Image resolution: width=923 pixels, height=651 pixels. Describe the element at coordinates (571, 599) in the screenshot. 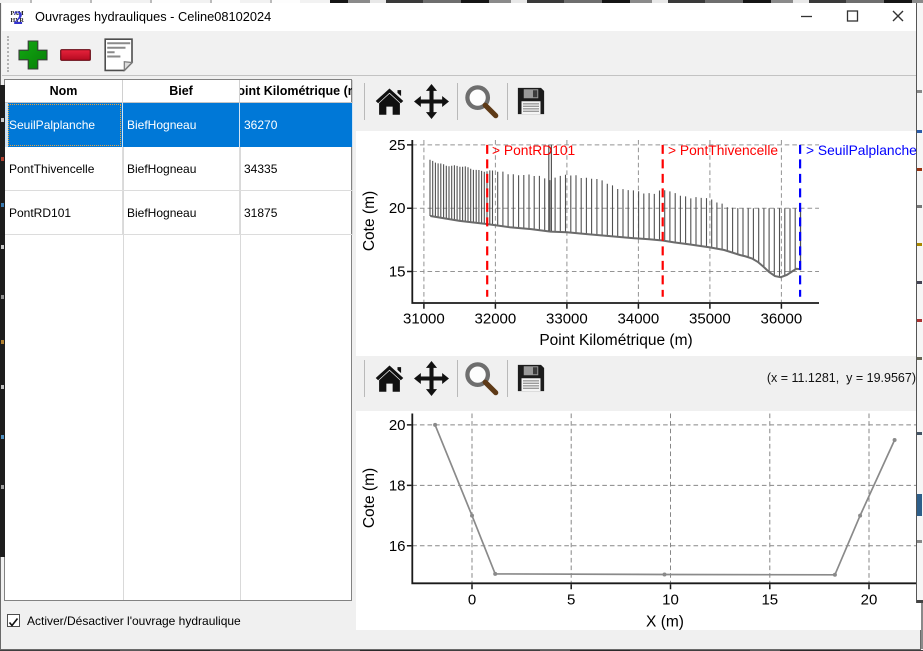

I see `svg-text: 5` at that location.